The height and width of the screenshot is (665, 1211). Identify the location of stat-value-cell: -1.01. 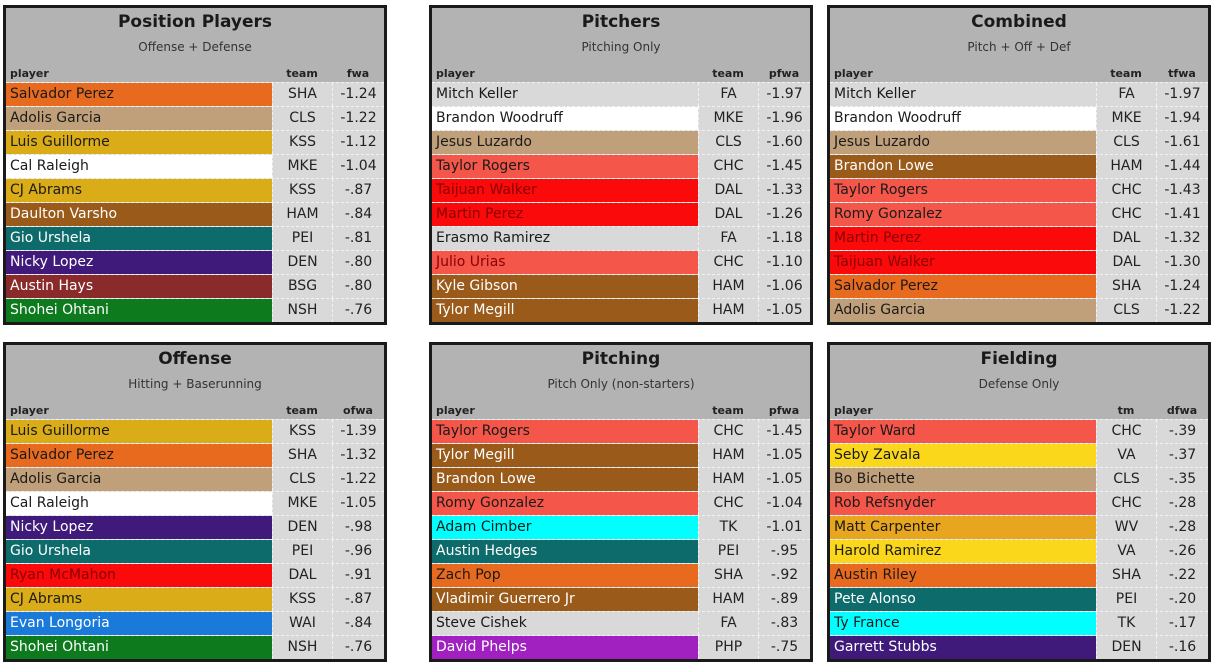
(784, 527).